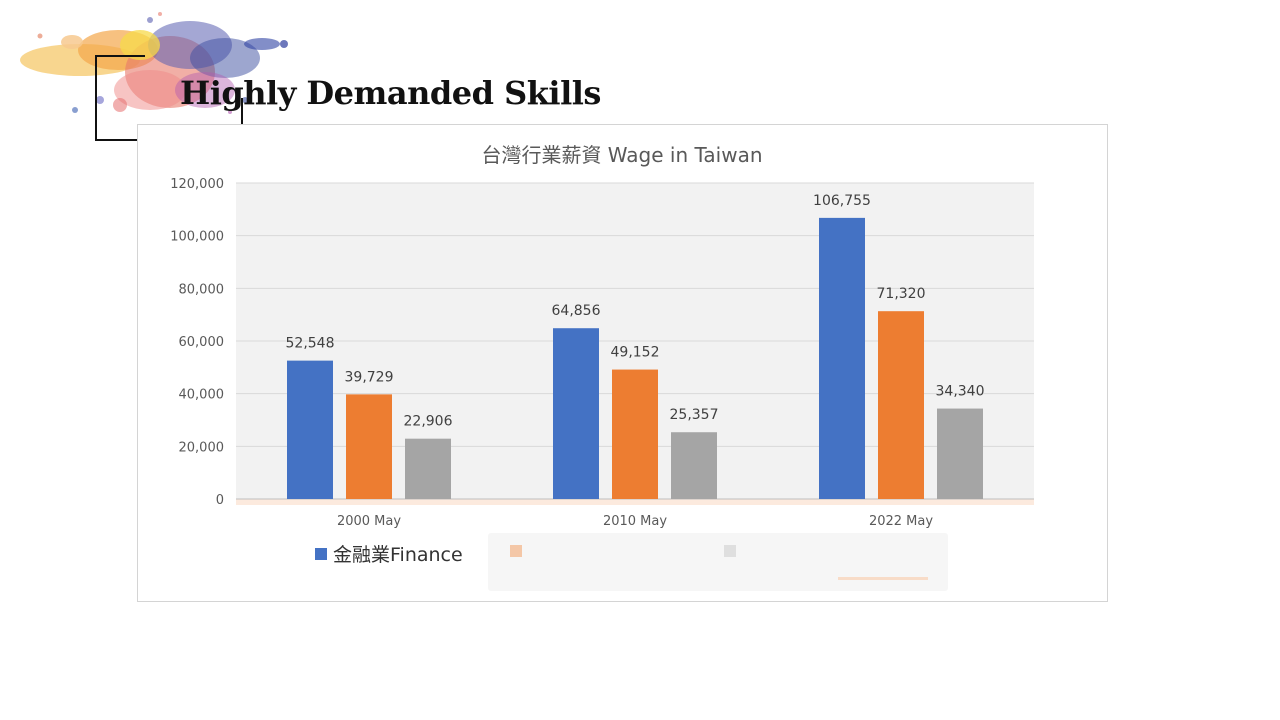  I want to click on x-tick-label: 2000 May, so click(369, 521).